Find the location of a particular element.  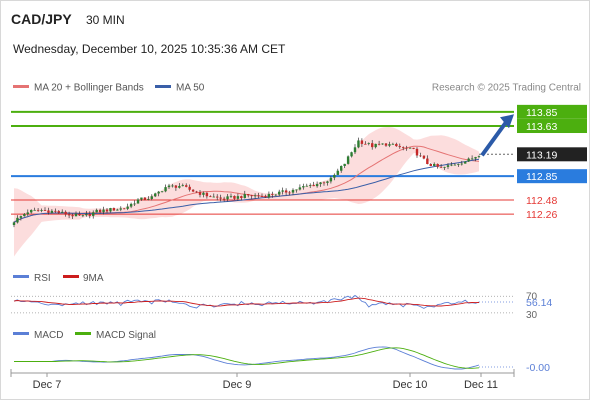

x-axis: Dec 7 Dec 9 Dec 10 Dec 11 is located at coordinates (262, 380).